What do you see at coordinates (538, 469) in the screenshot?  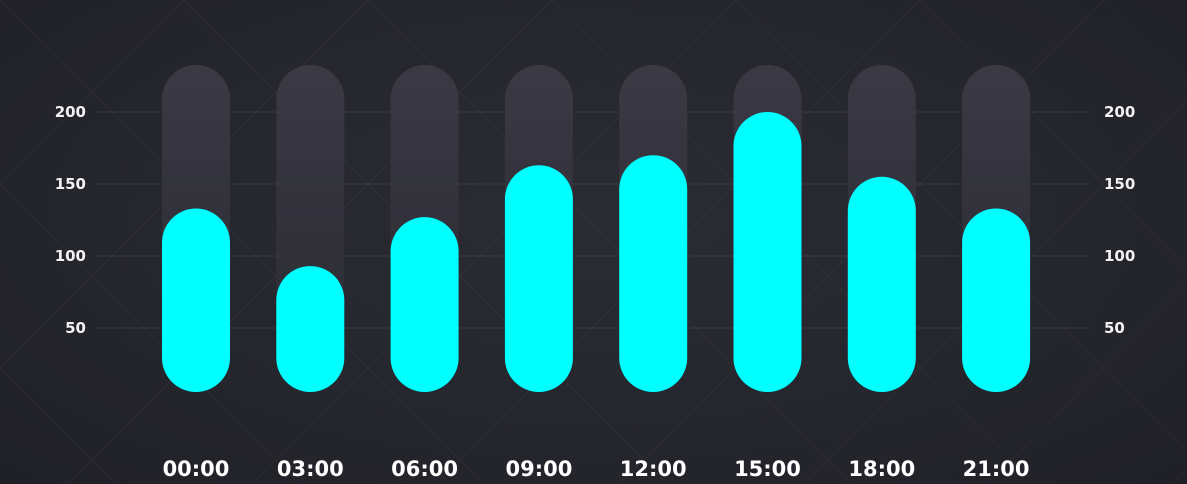 I see `x-tick-label: 09:00` at bounding box center [538, 469].